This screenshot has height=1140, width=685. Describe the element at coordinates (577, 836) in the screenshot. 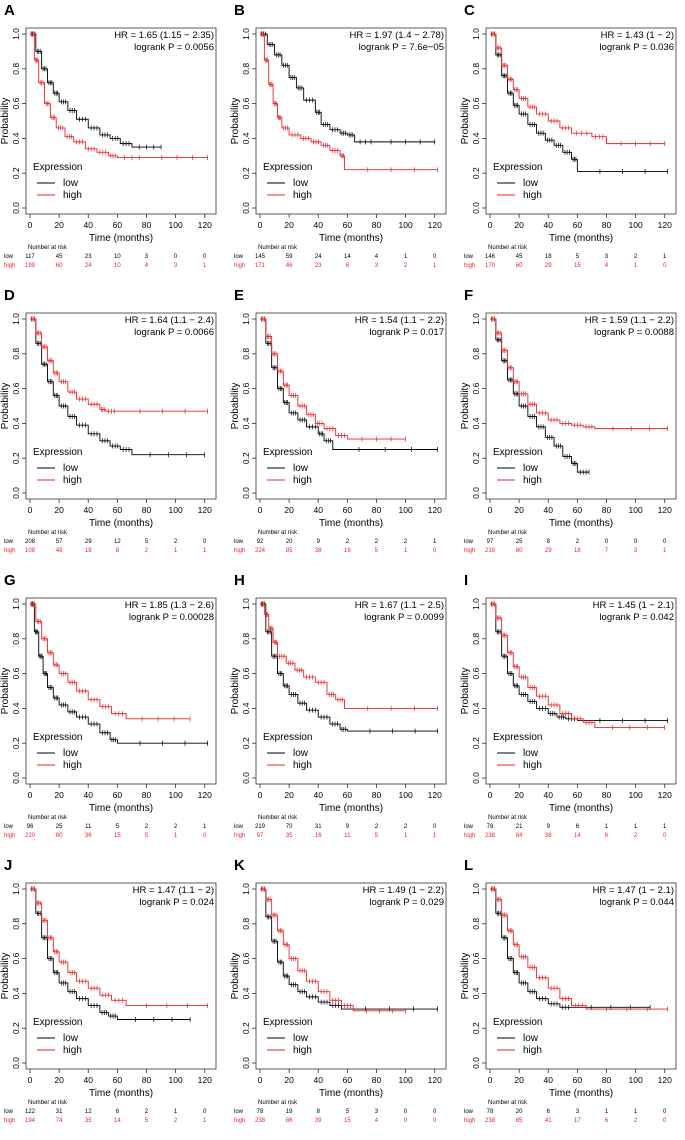

I see `risk-count-high: 14` at that location.